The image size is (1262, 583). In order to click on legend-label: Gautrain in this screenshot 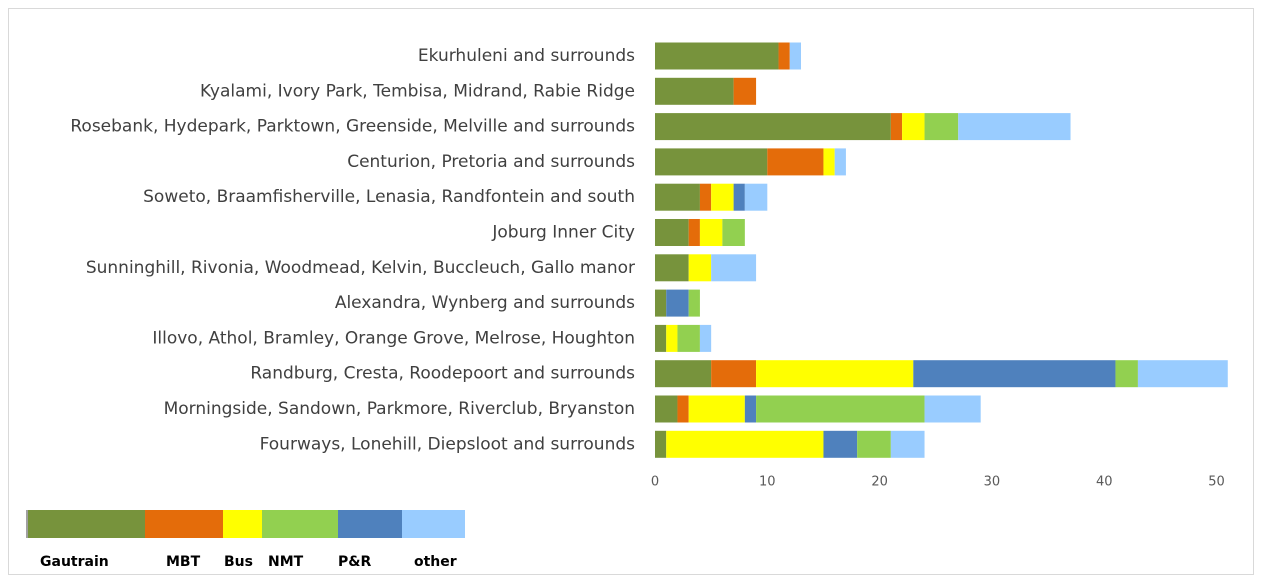, I will do `click(74, 562)`.